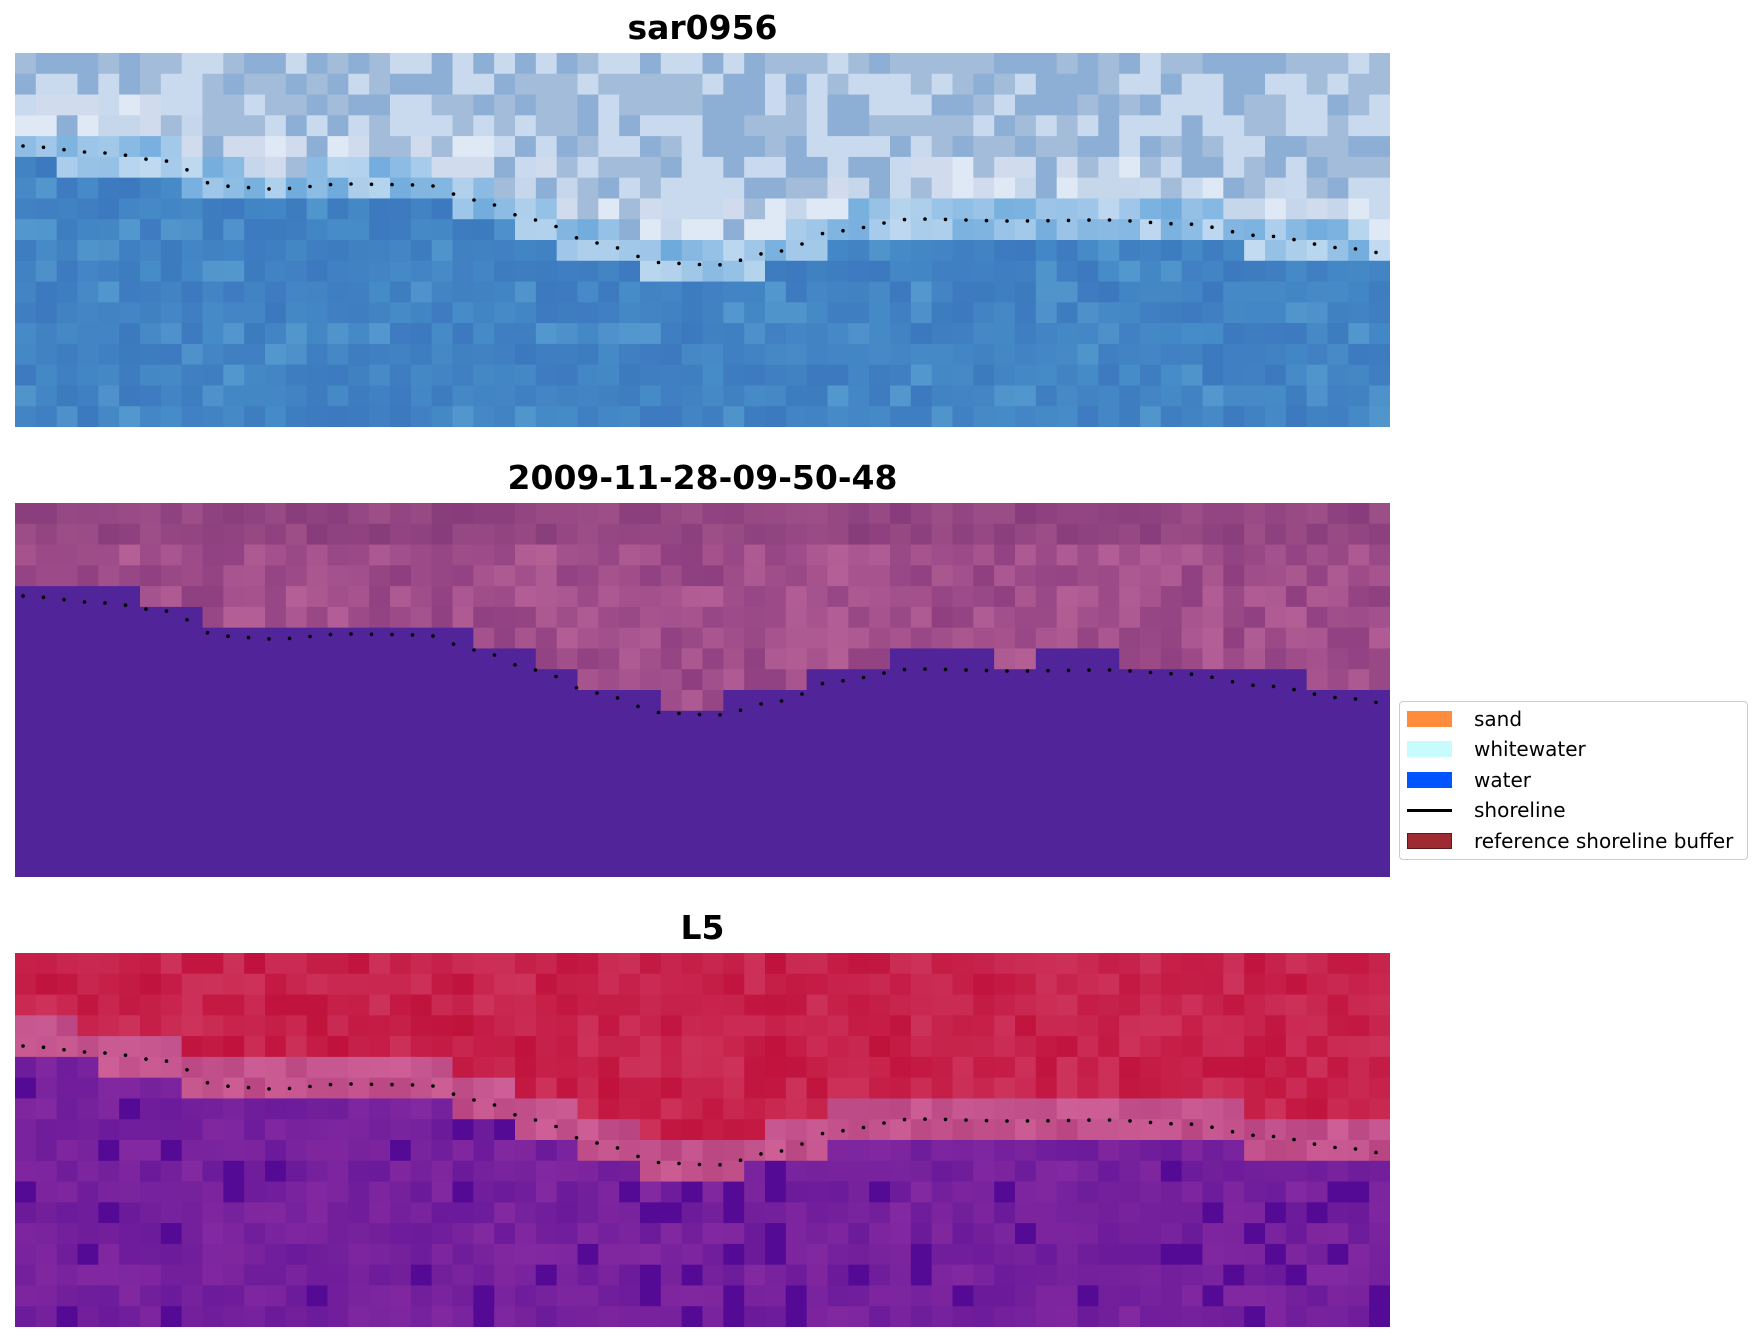 The image size is (1755, 1337). I want to click on legend-item-water: water, so click(1469, 780).